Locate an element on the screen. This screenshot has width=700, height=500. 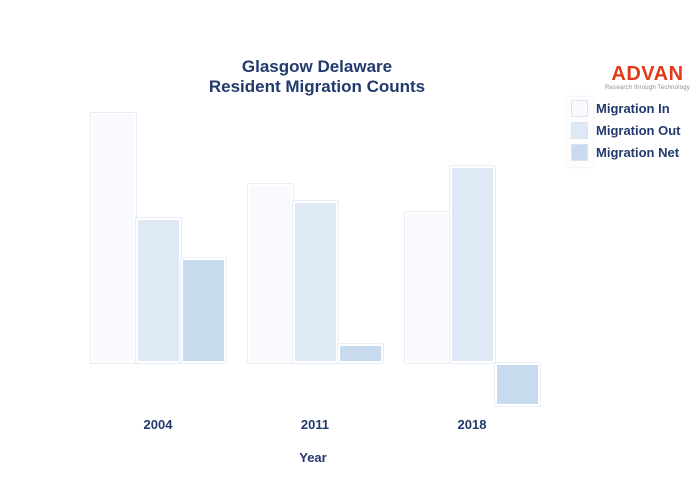
legend-item-migration-net: Migration Net is located at coordinates (624, 152).